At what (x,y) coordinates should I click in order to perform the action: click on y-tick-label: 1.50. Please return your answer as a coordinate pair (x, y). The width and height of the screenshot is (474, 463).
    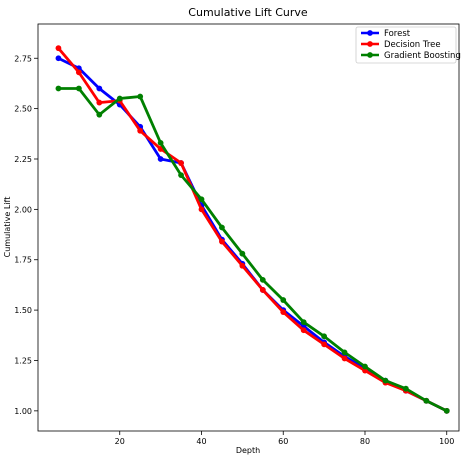
    Looking at the image, I should click on (23, 310).